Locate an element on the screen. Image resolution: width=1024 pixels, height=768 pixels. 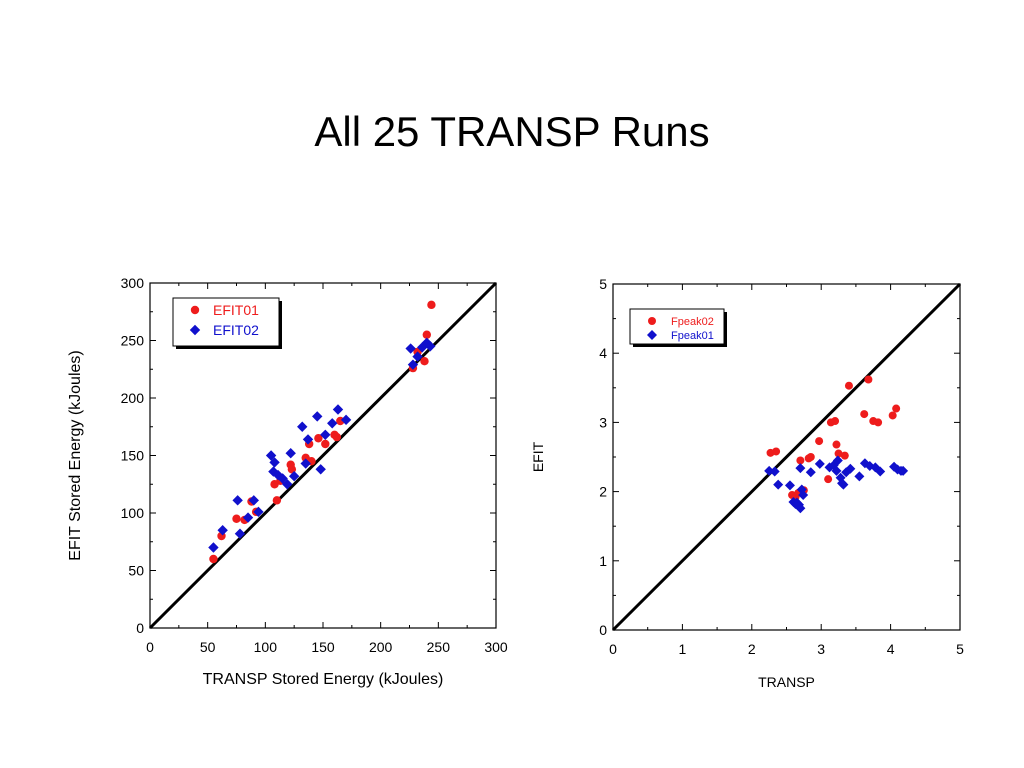
series-fpeak01 is located at coordinates (836, 484).